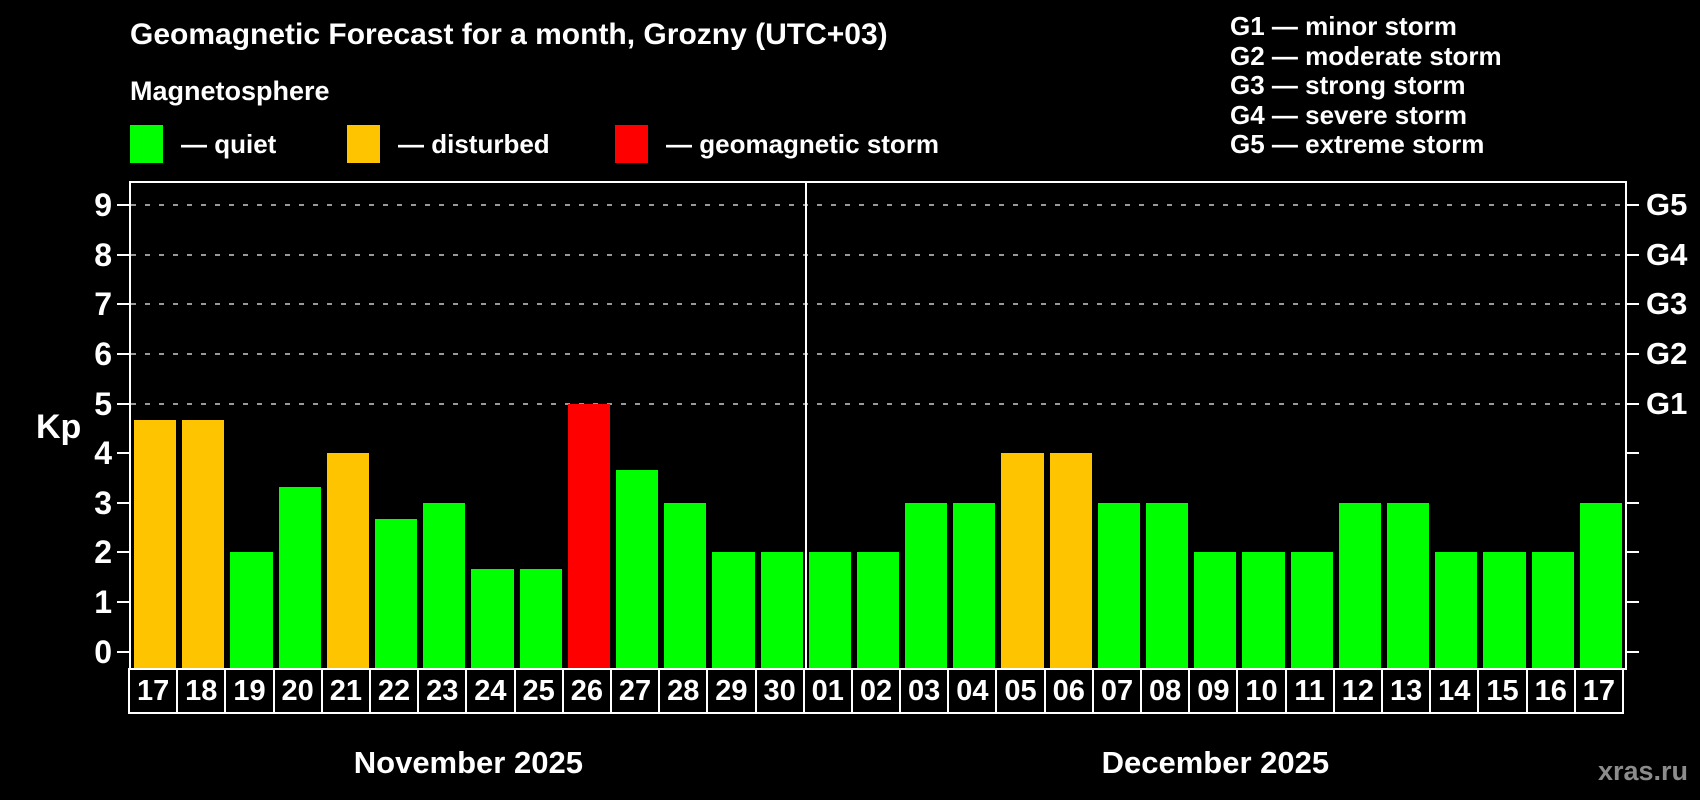 Image resolution: width=1700 pixels, height=800 pixels. What do you see at coordinates (631, 144) in the screenshot?
I see `storm-color-swatch` at bounding box center [631, 144].